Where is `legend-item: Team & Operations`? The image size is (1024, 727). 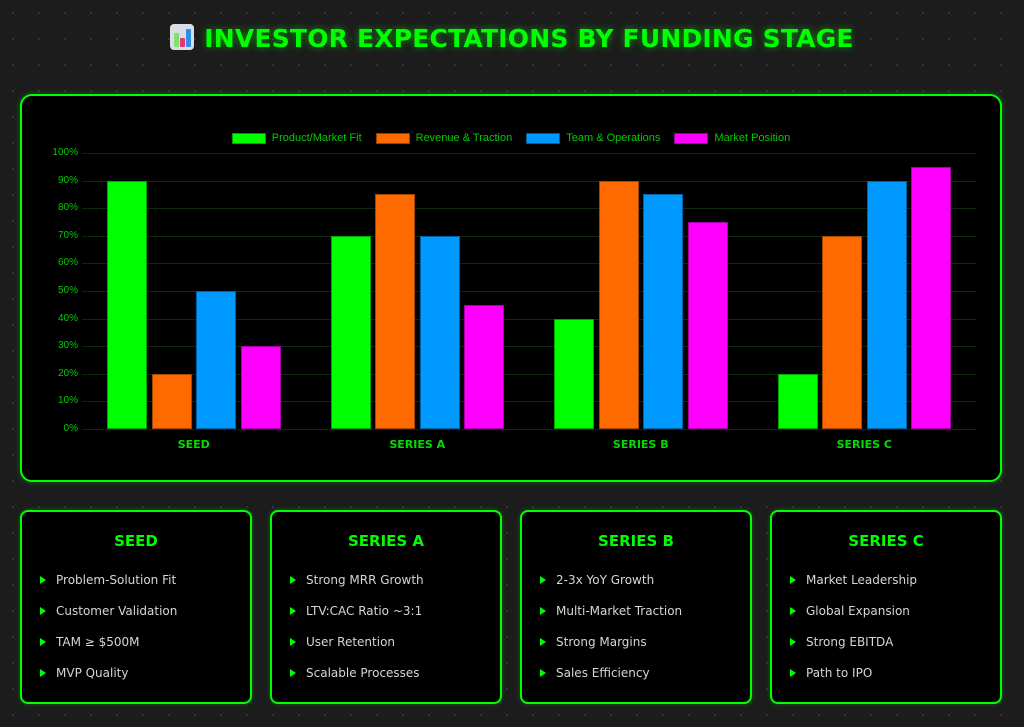
legend-item: Team & Operations is located at coordinates (593, 138).